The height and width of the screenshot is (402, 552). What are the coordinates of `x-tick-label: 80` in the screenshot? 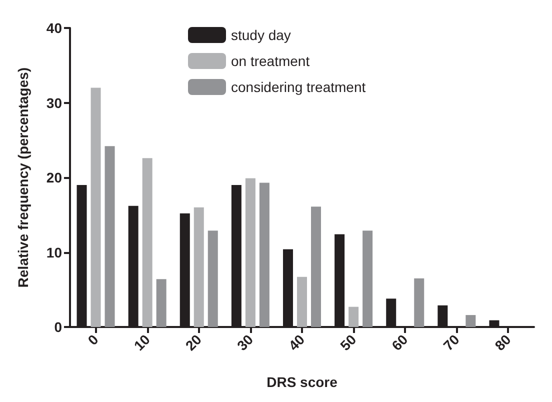 It's located at (503, 342).